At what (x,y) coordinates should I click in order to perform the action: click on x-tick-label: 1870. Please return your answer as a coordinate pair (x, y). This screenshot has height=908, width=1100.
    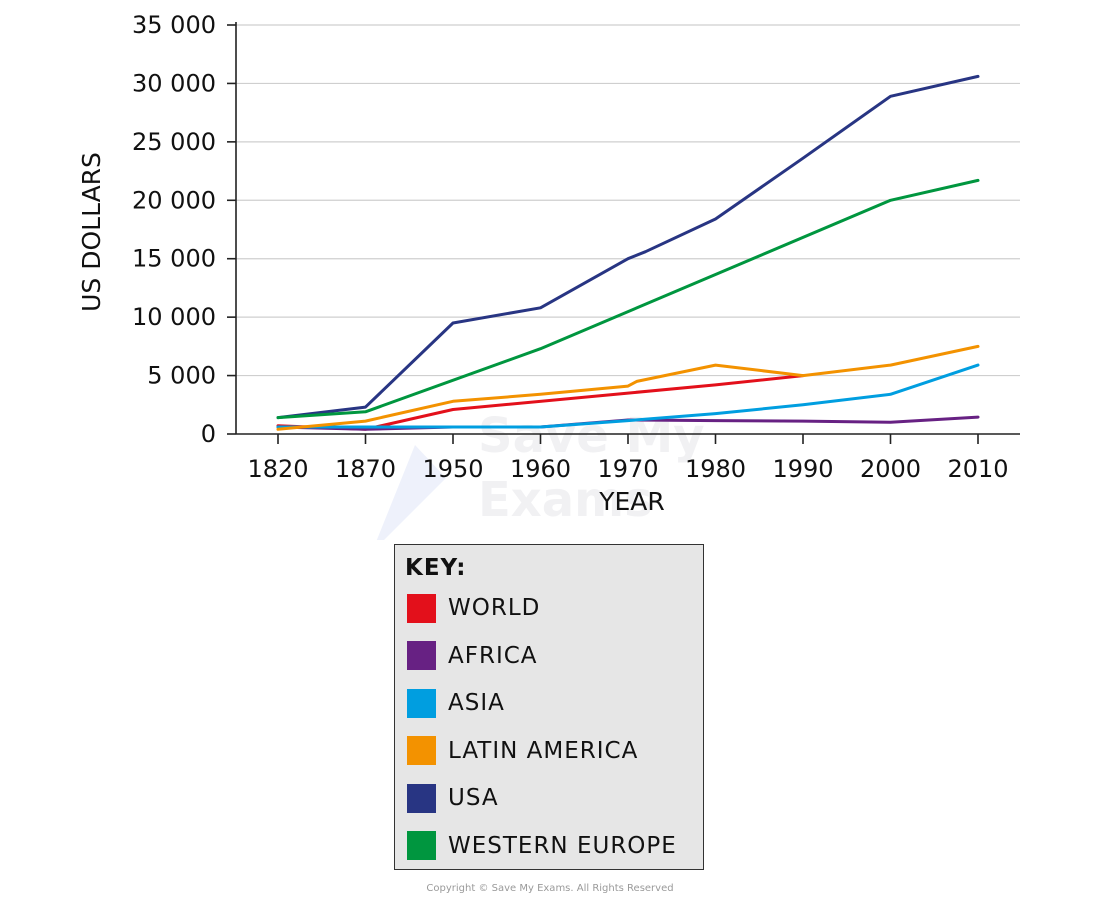
    Looking at the image, I should click on (365, 469).